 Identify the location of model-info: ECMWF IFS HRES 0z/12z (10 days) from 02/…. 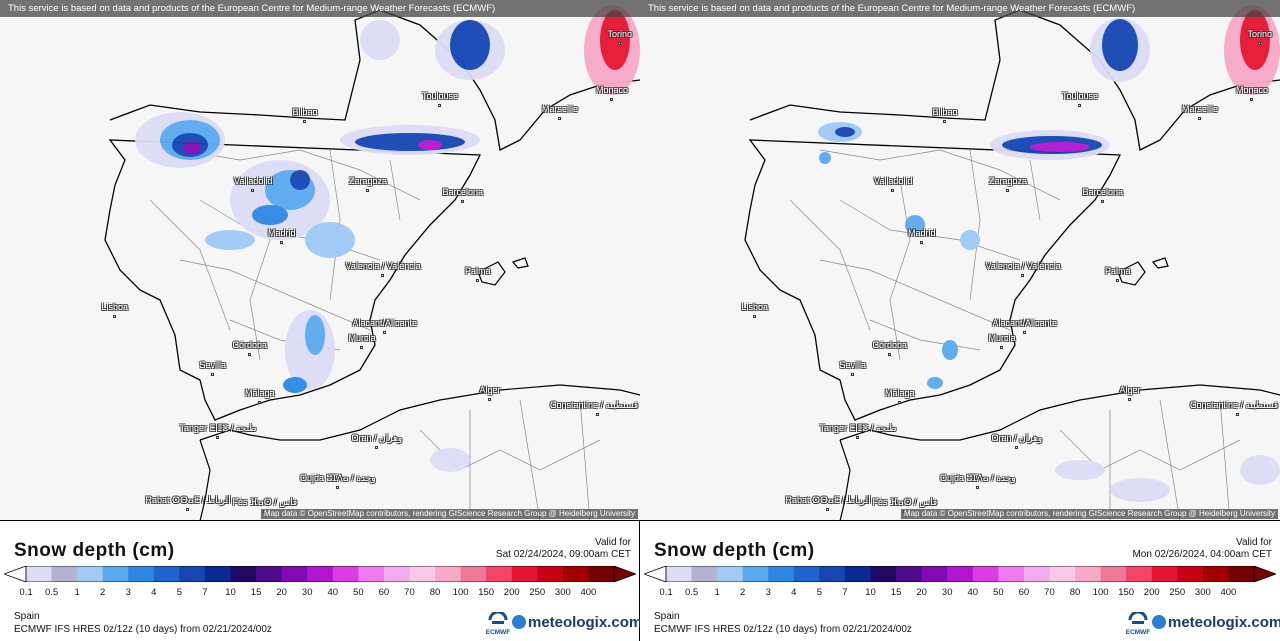
(143, 629).